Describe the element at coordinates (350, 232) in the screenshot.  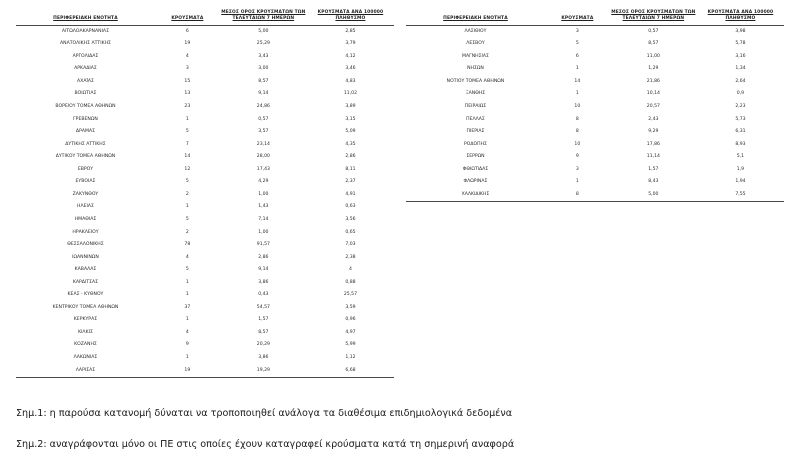
I see `cell-per100k: 0,65` at that location.